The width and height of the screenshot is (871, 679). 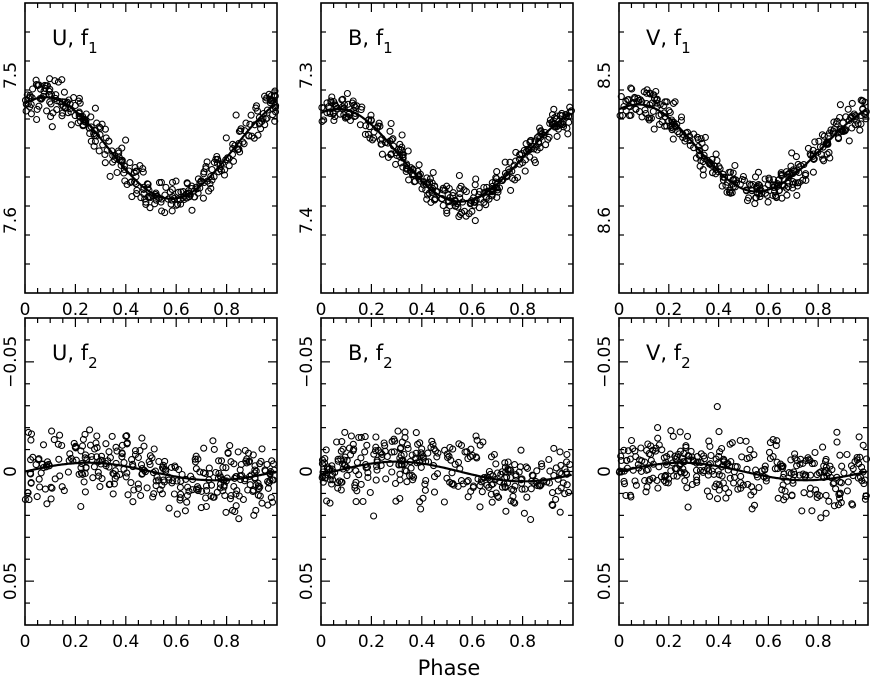 What do you see at coordinates (370, 356) in the screenshot?
I see `panel-label: B, f2` at bounding box center [370, 356].